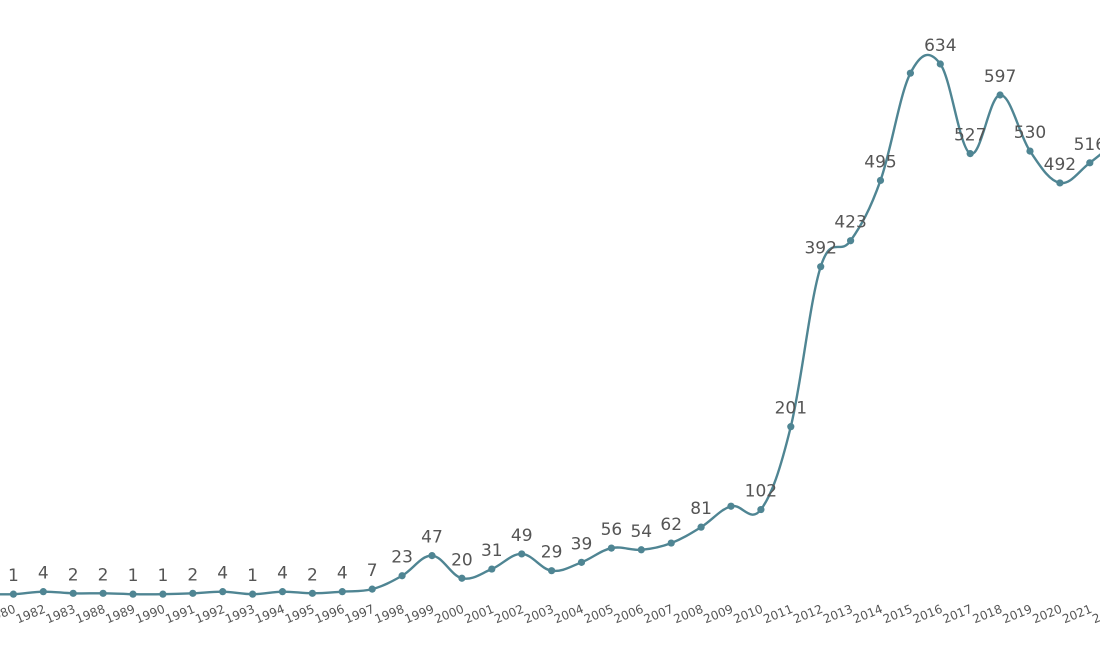 This screenshot has height=650, width=1100. Describe the element at coordinates (31, 614) in the screenshot. I see `x-tick-label-1982: 1982` at that location.